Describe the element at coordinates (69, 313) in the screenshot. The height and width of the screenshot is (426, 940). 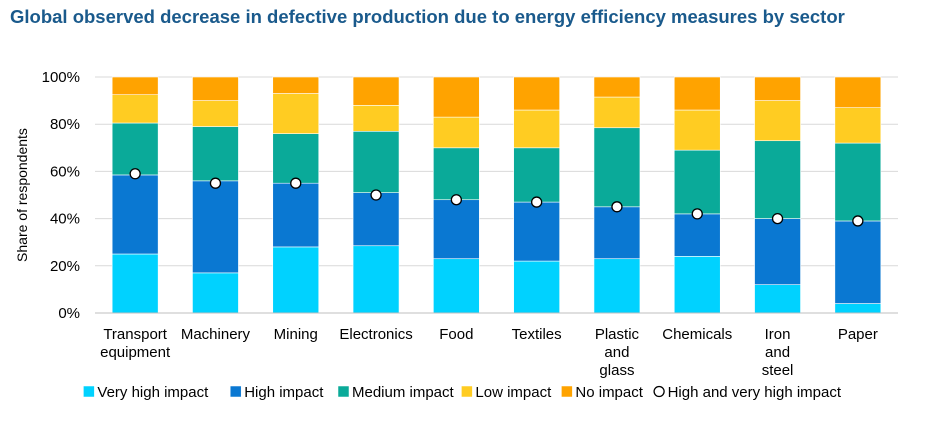
I see `y-tick-label: 0%` at that location.